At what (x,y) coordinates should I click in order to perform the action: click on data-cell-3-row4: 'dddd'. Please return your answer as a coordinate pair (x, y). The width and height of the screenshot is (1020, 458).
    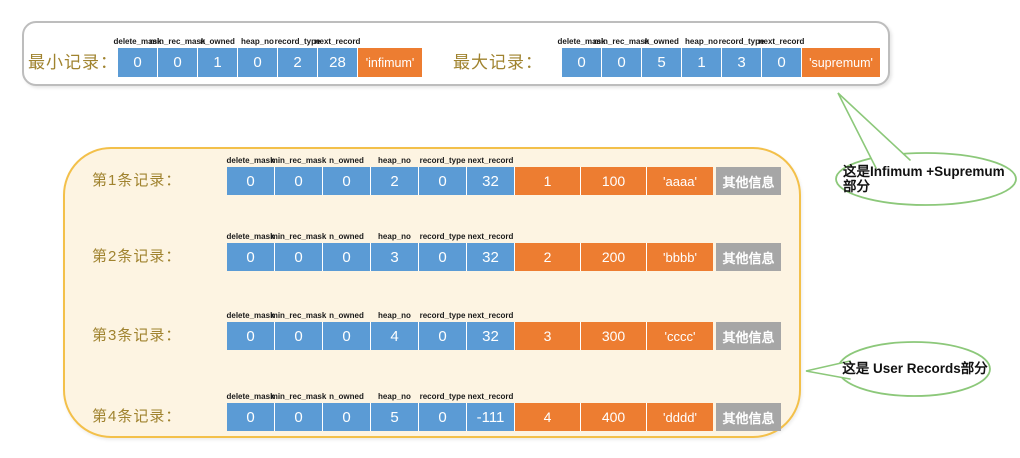
    Looking at the image, I should click on (680, 417).